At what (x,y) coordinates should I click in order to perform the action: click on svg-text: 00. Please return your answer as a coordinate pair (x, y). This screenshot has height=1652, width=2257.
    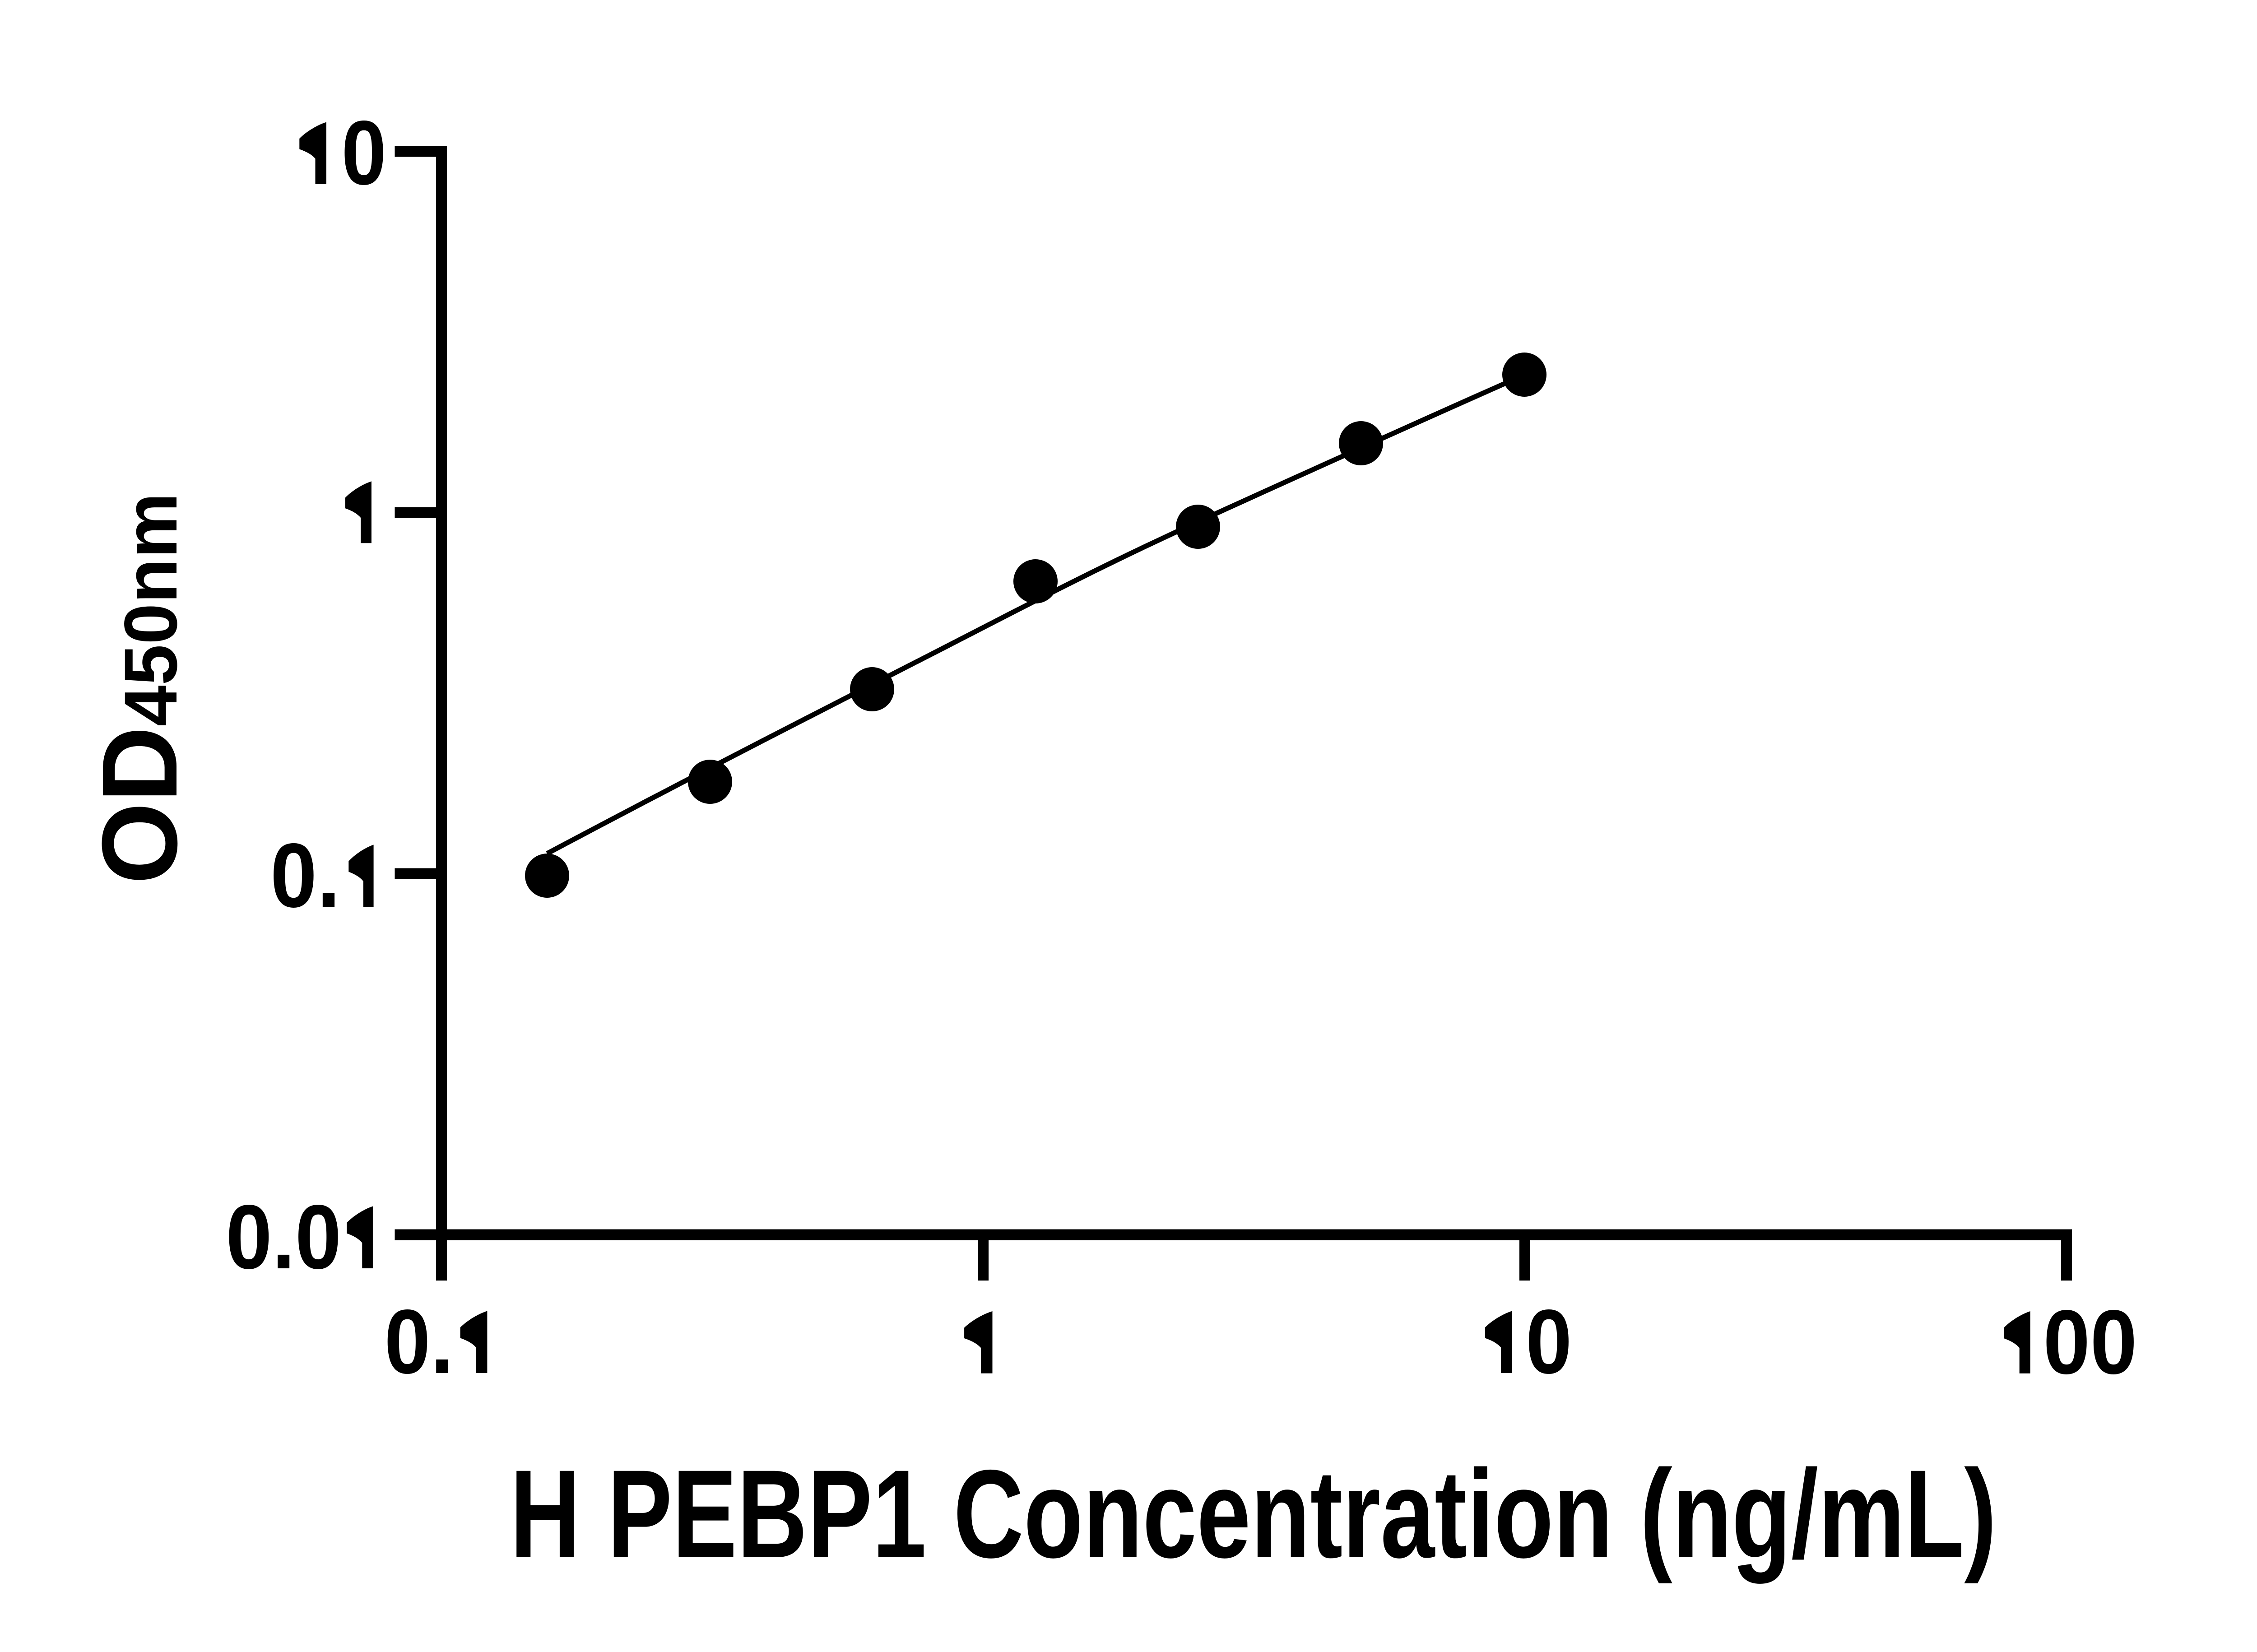
    Looking at the image, I should click on (2090, 1342).